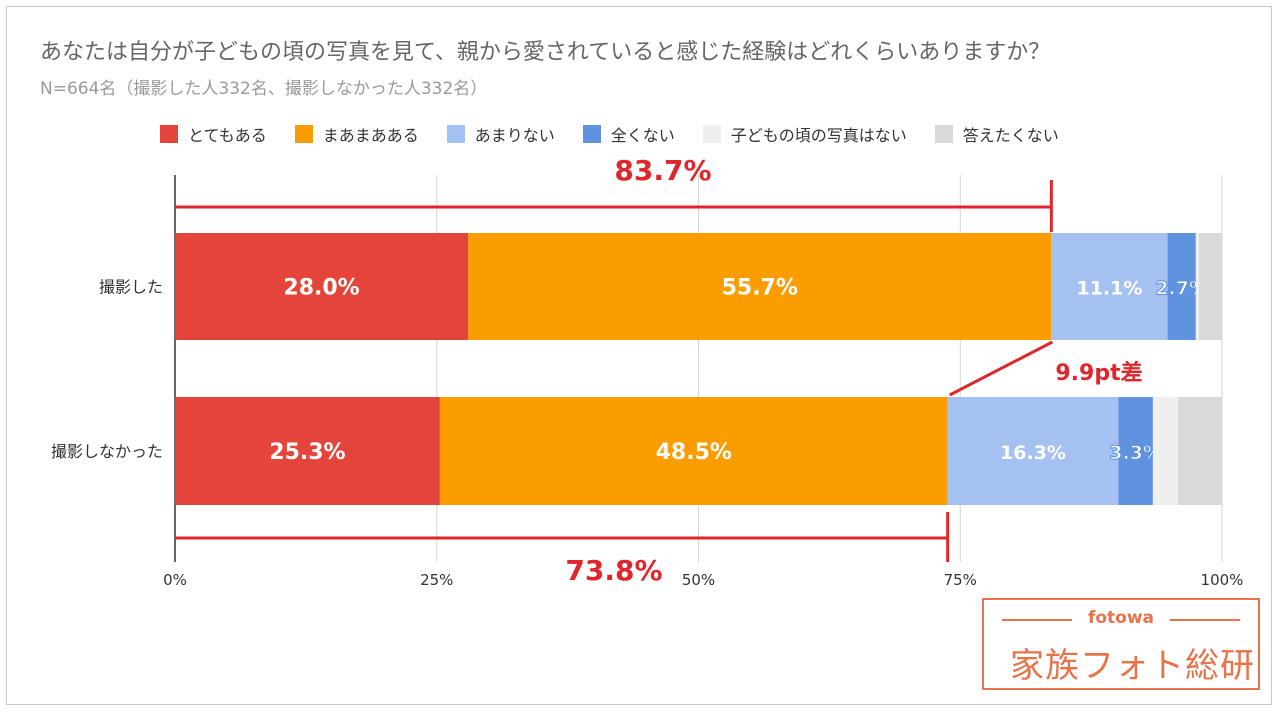  I want to click on legend-item: あまりない, so click(500, 134).